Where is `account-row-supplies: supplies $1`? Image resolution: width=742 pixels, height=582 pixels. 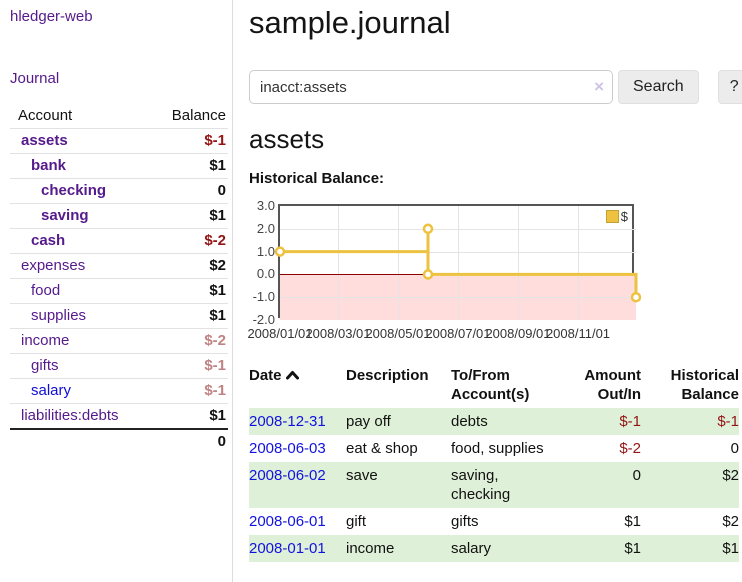 account-row-supplies: supplies $1 is located at coordinates (119, 316).